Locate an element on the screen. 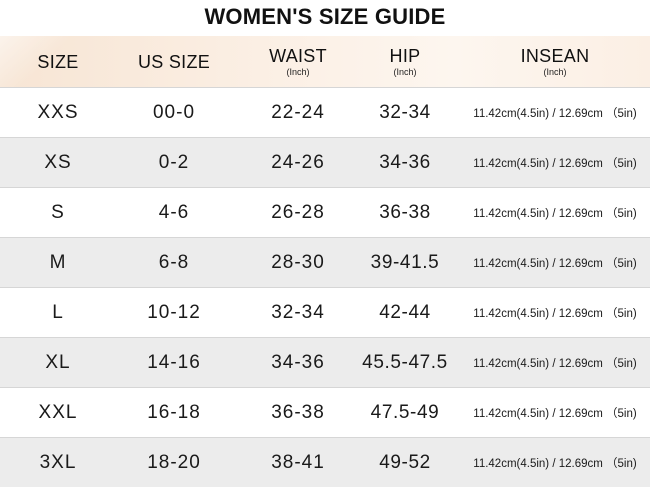 The height and width of the screenshot is (488, 650). header-waist: WAIST (Inch) is located at coordinates (298, 61).